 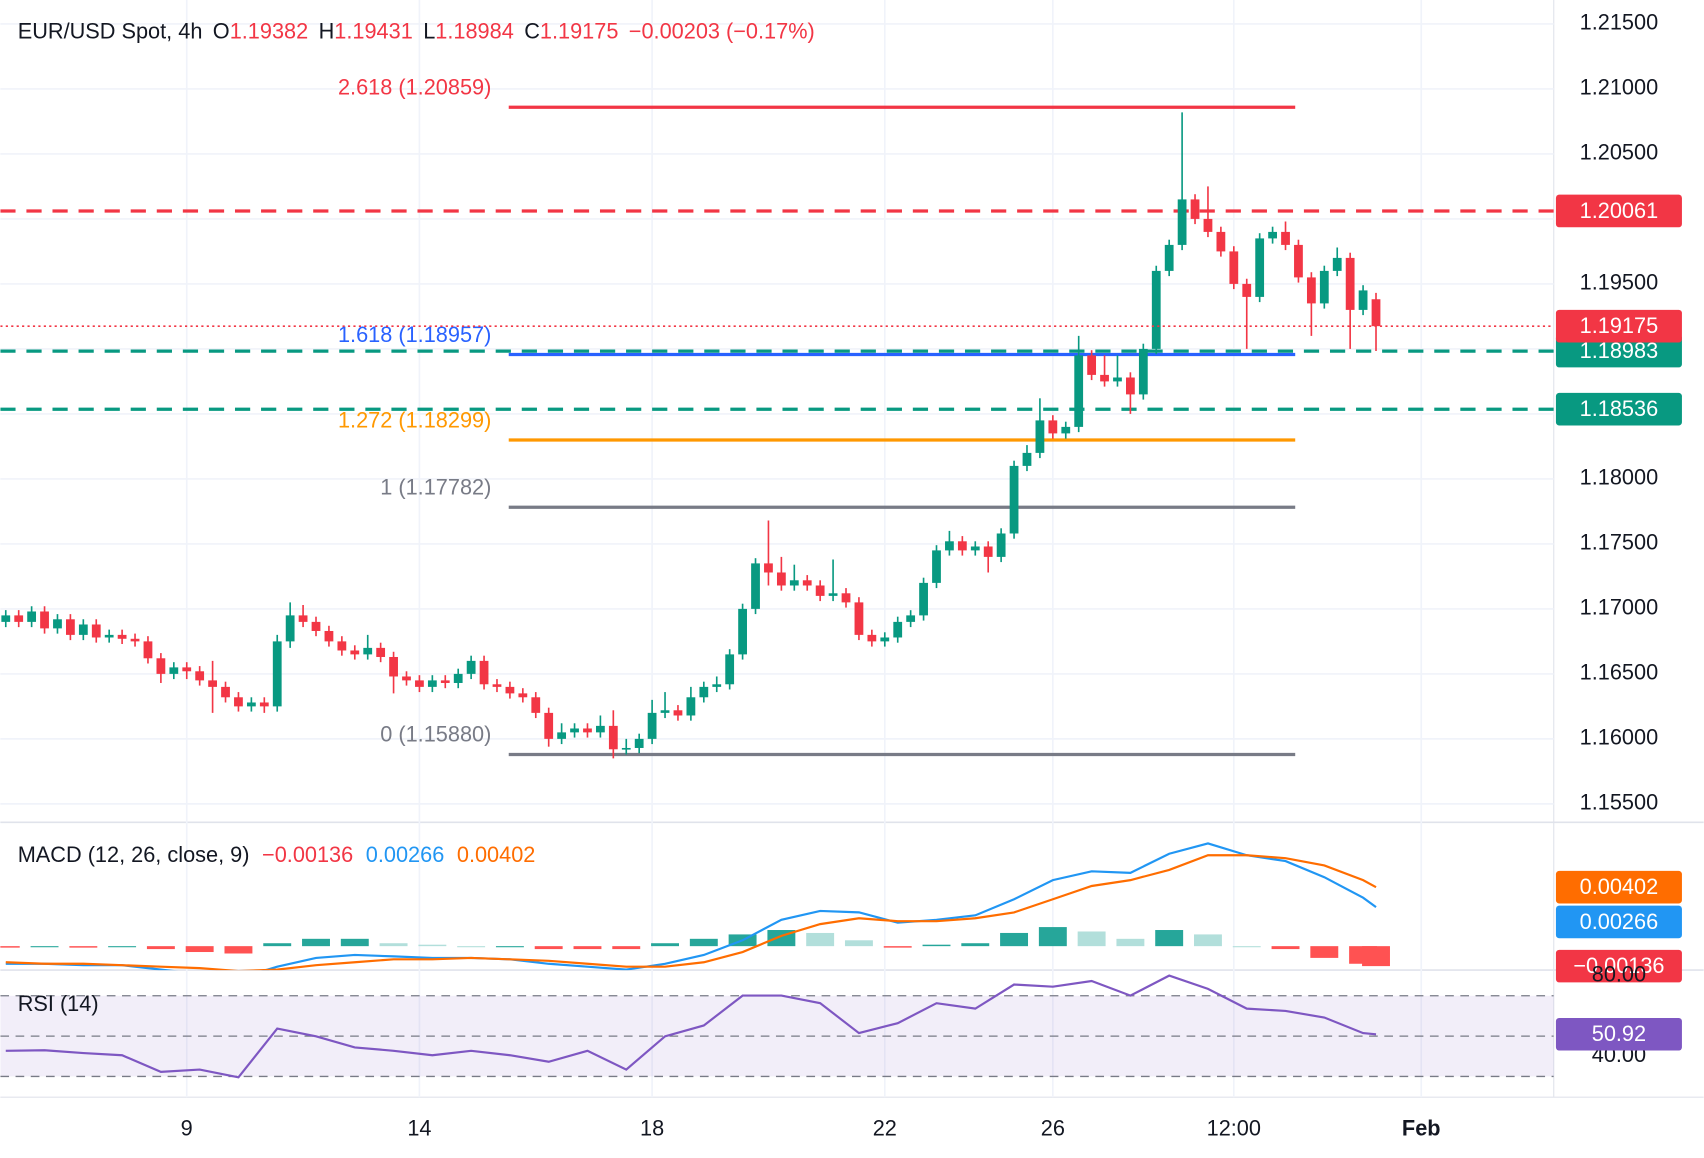 I want to click on macd-hist-value: −0.00136, so click(x=307, y=854).